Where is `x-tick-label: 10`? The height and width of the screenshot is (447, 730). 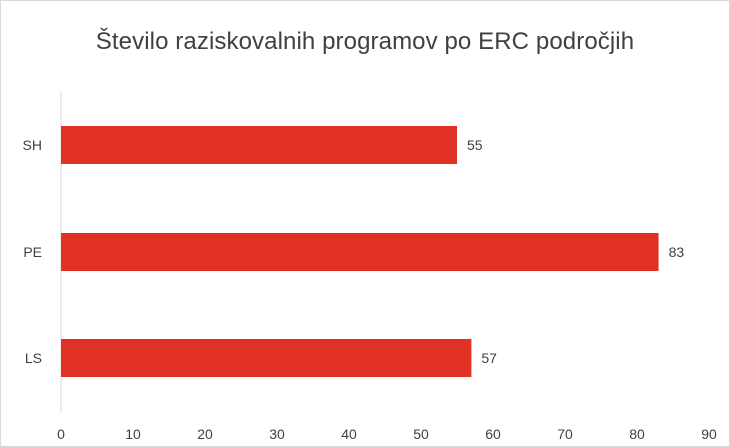
x-tick-label: 10 is located at coordinates (133, 434).